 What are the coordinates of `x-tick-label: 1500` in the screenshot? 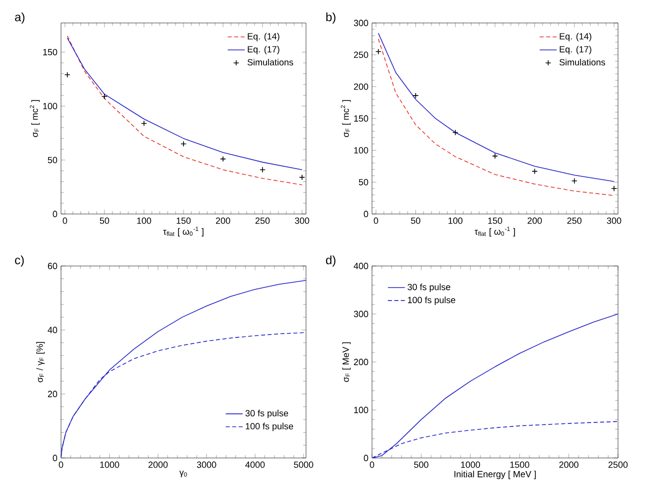 It's located at (520, 465).